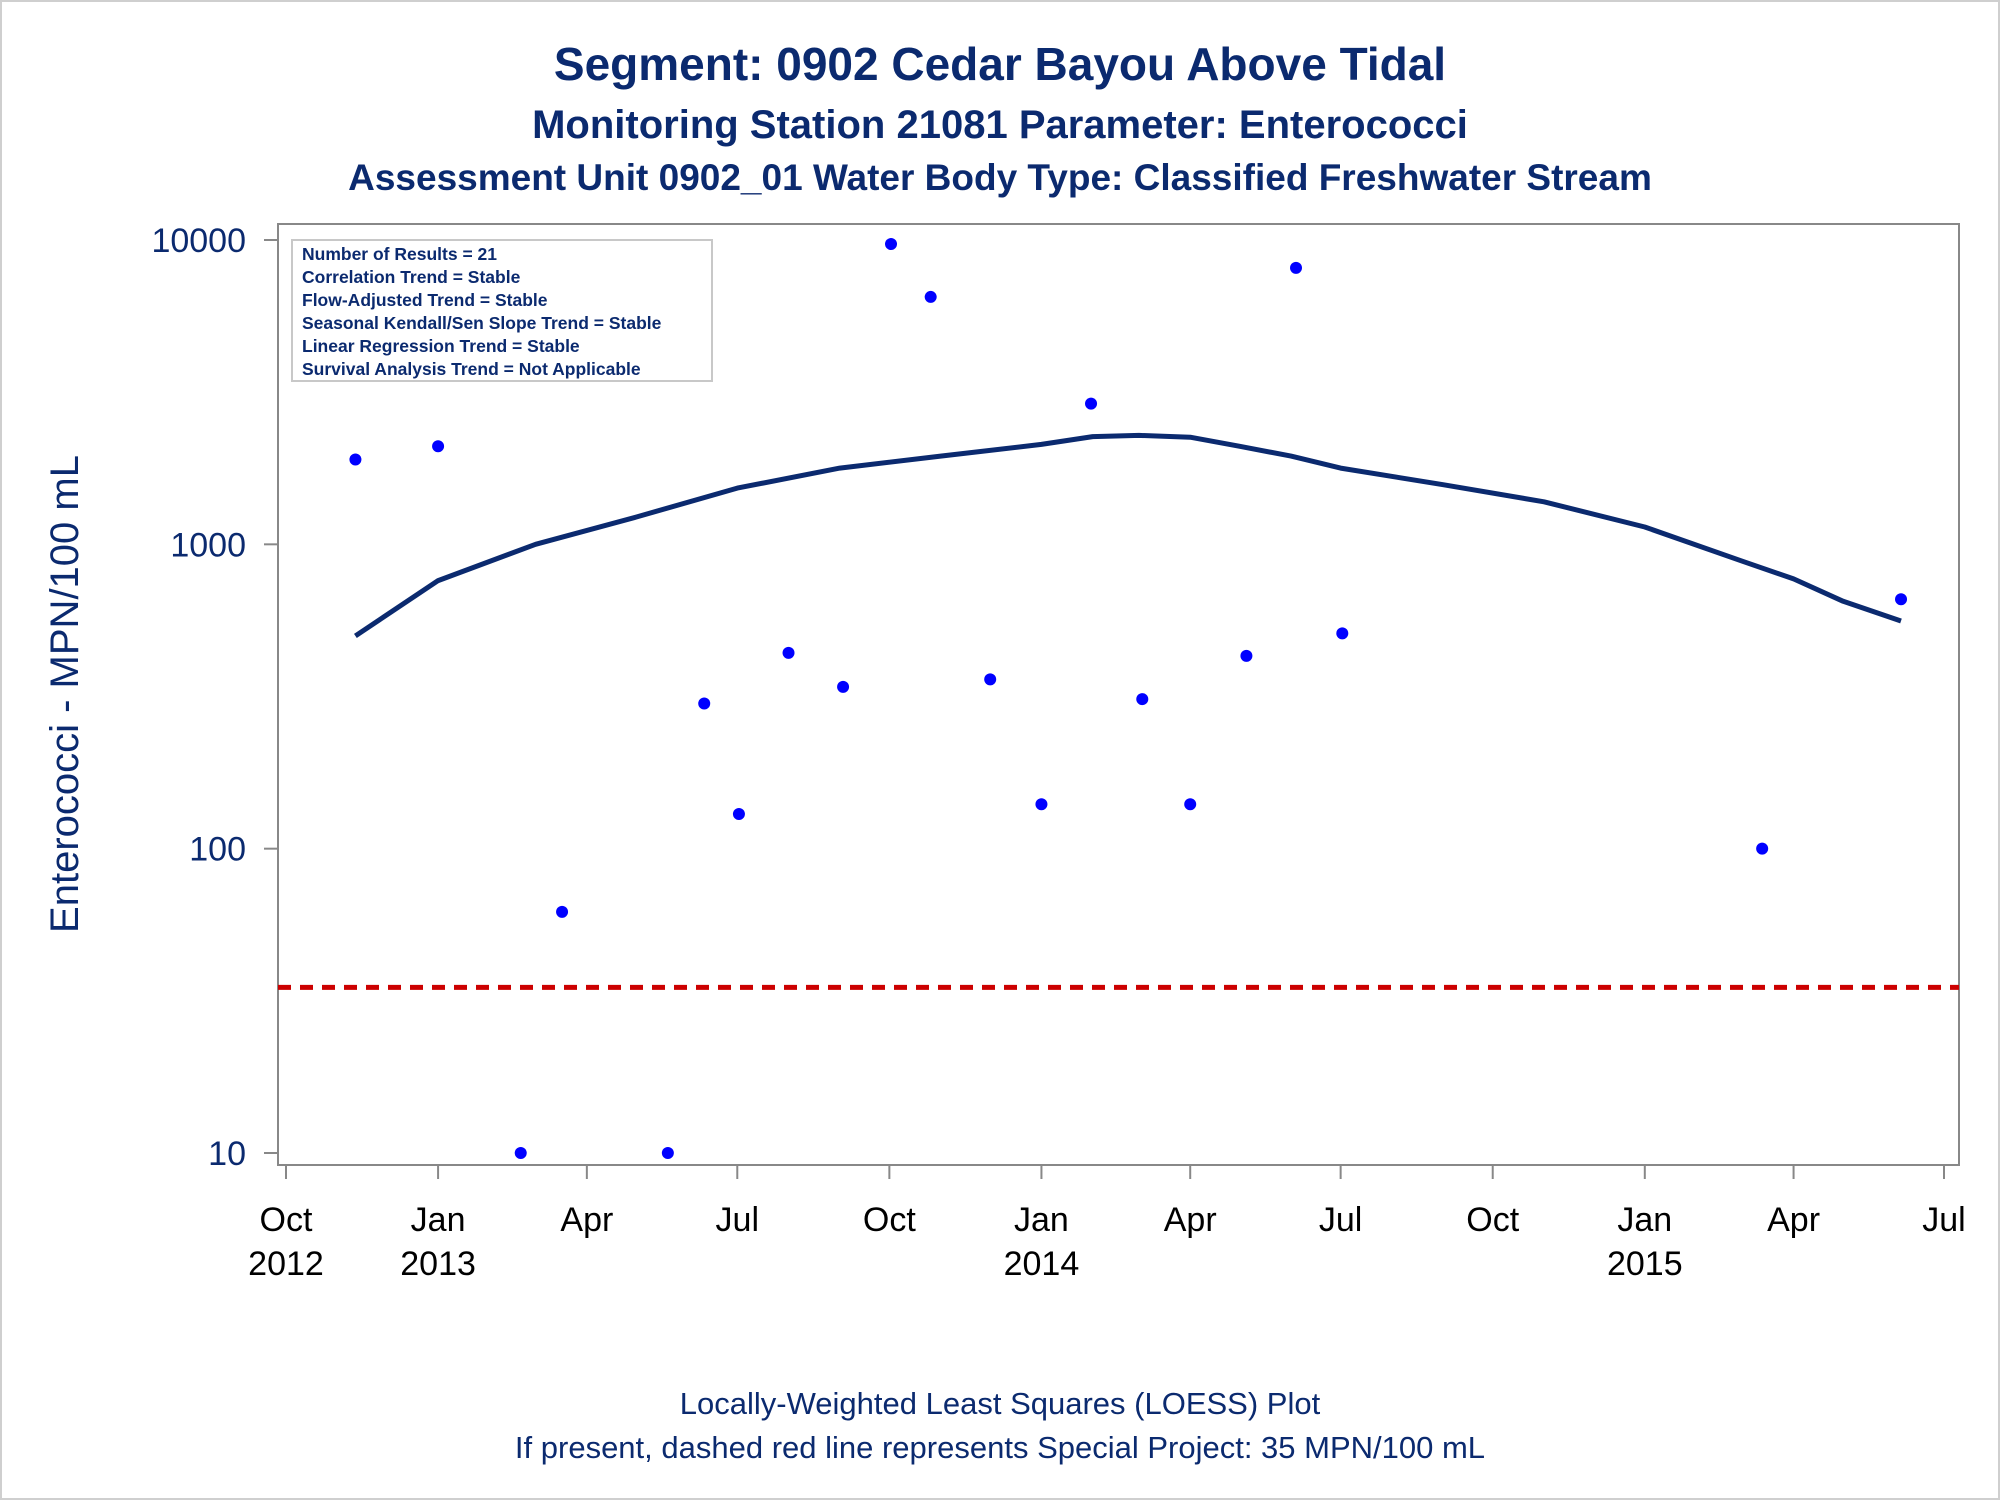 The image size is (2000, 1500). What do you see at coordinates (217, 850) in the screenshot?
I see `y-tick-label: 100` at bounding box center [217, 850].